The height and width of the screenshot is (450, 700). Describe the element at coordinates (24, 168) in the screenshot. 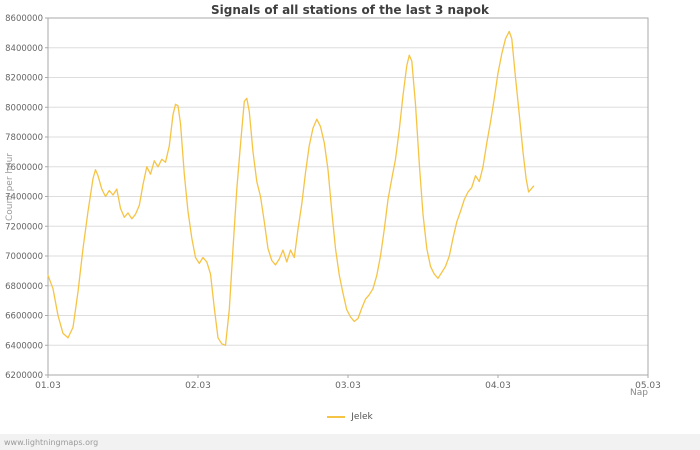

I see `y-tick-label: 7600000` at that location.